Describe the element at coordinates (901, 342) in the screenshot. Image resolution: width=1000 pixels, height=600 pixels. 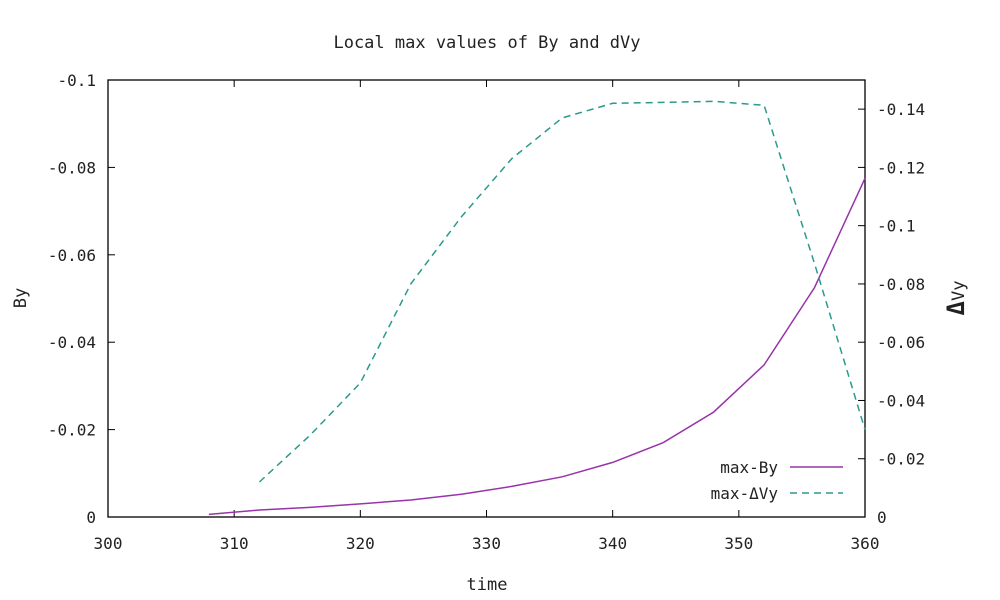
I see `y2-tick-label: -0.06` at that location.